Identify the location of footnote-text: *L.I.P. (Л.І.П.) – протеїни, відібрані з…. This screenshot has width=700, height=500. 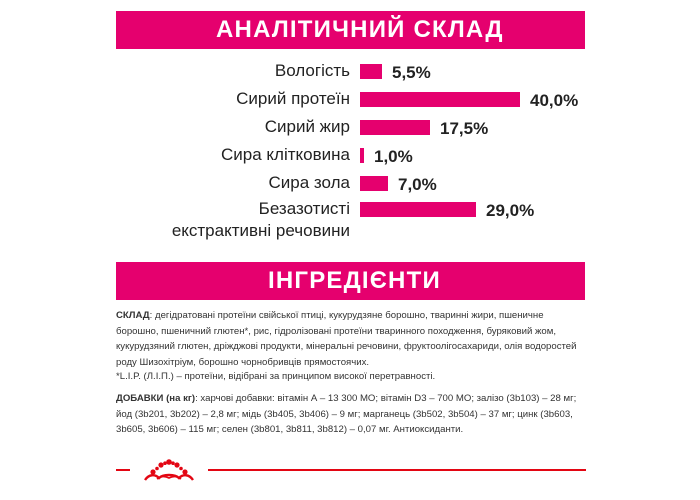
(276, 376).